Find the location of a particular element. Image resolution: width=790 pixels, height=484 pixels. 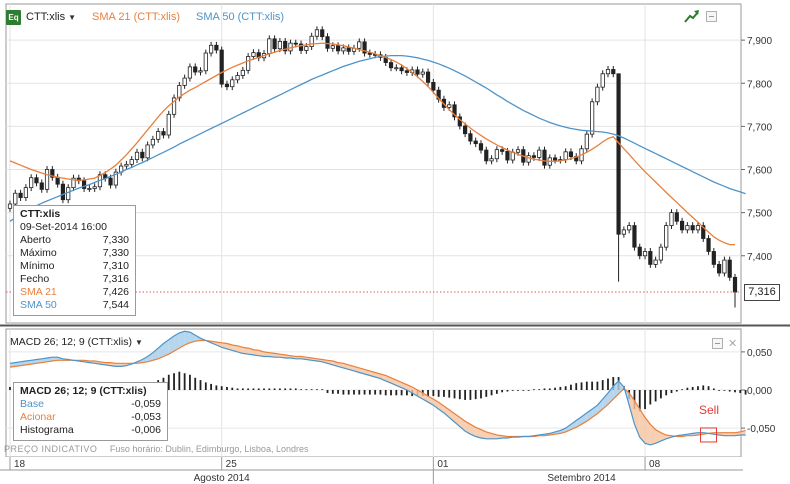

macd-info-label: Acionar is located at coordinates (38, 417).